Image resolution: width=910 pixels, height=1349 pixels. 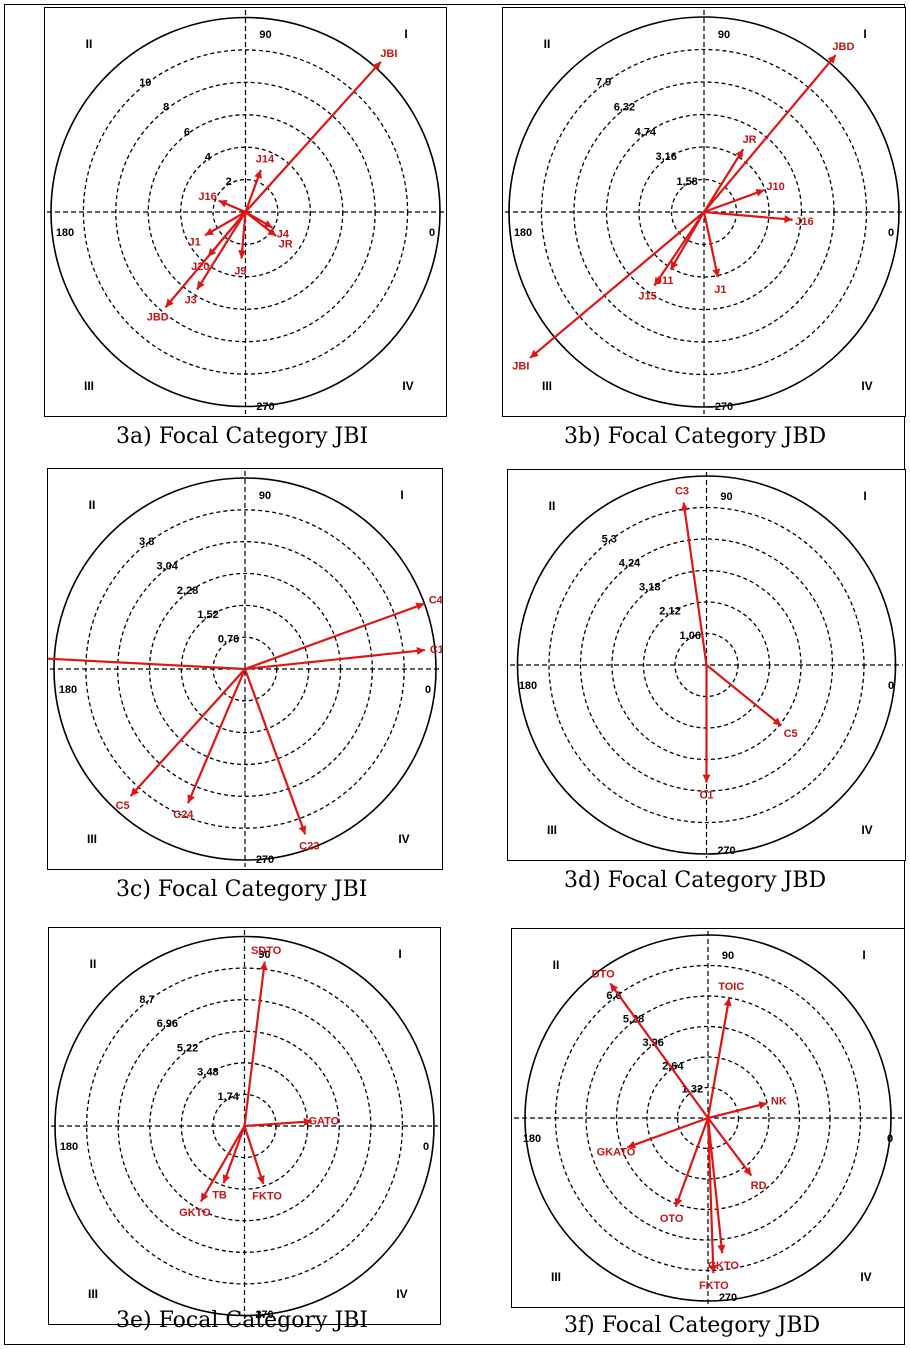 What do you see at coordinates (649, 588) in the screenshot?
I see `ring-label: 3,18` at bounding box center [649, 588].